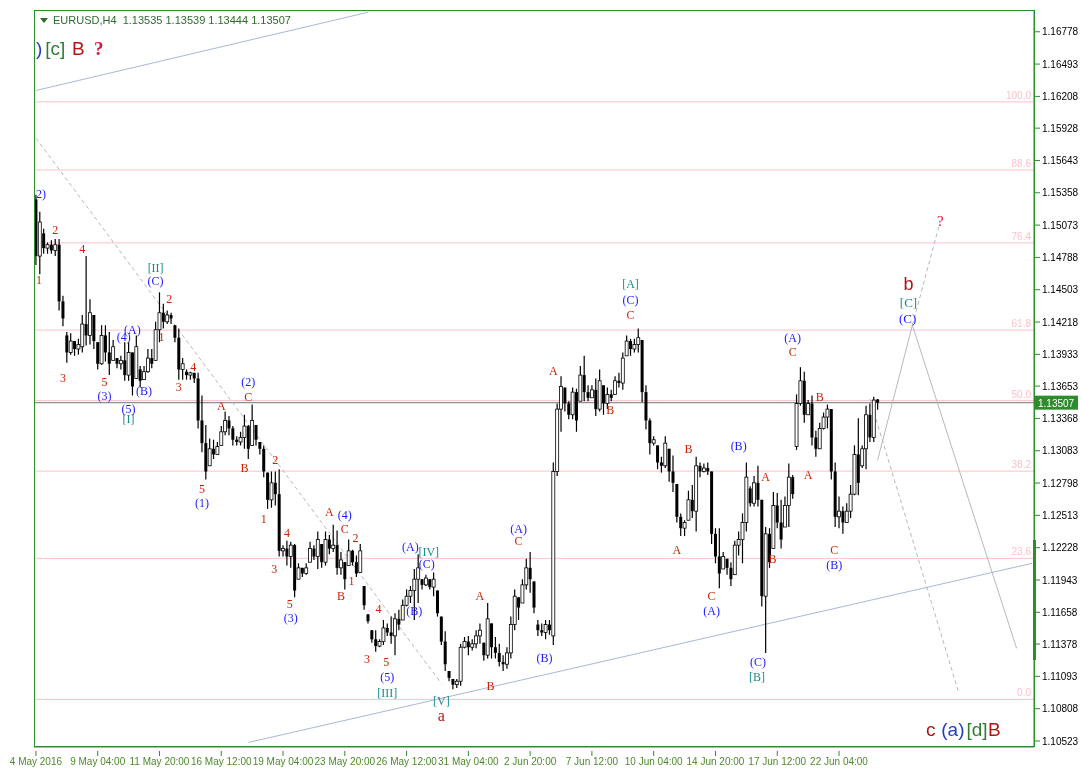  What do you see at coordinates (172, 20) in the screenshot?
I see `chart-title: EURUSD,H4 1.13535 1.13539 1.13444 1.13507` at bounding box center [172, 20].